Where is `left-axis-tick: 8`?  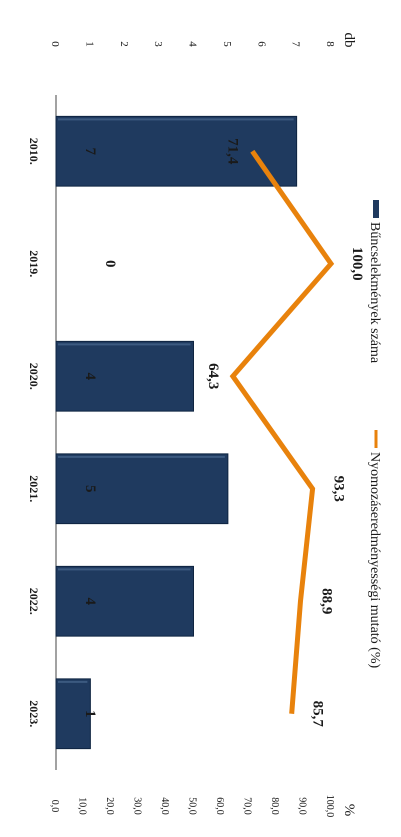
left-axis-tick: 8 is located at coordinates (330, 44).